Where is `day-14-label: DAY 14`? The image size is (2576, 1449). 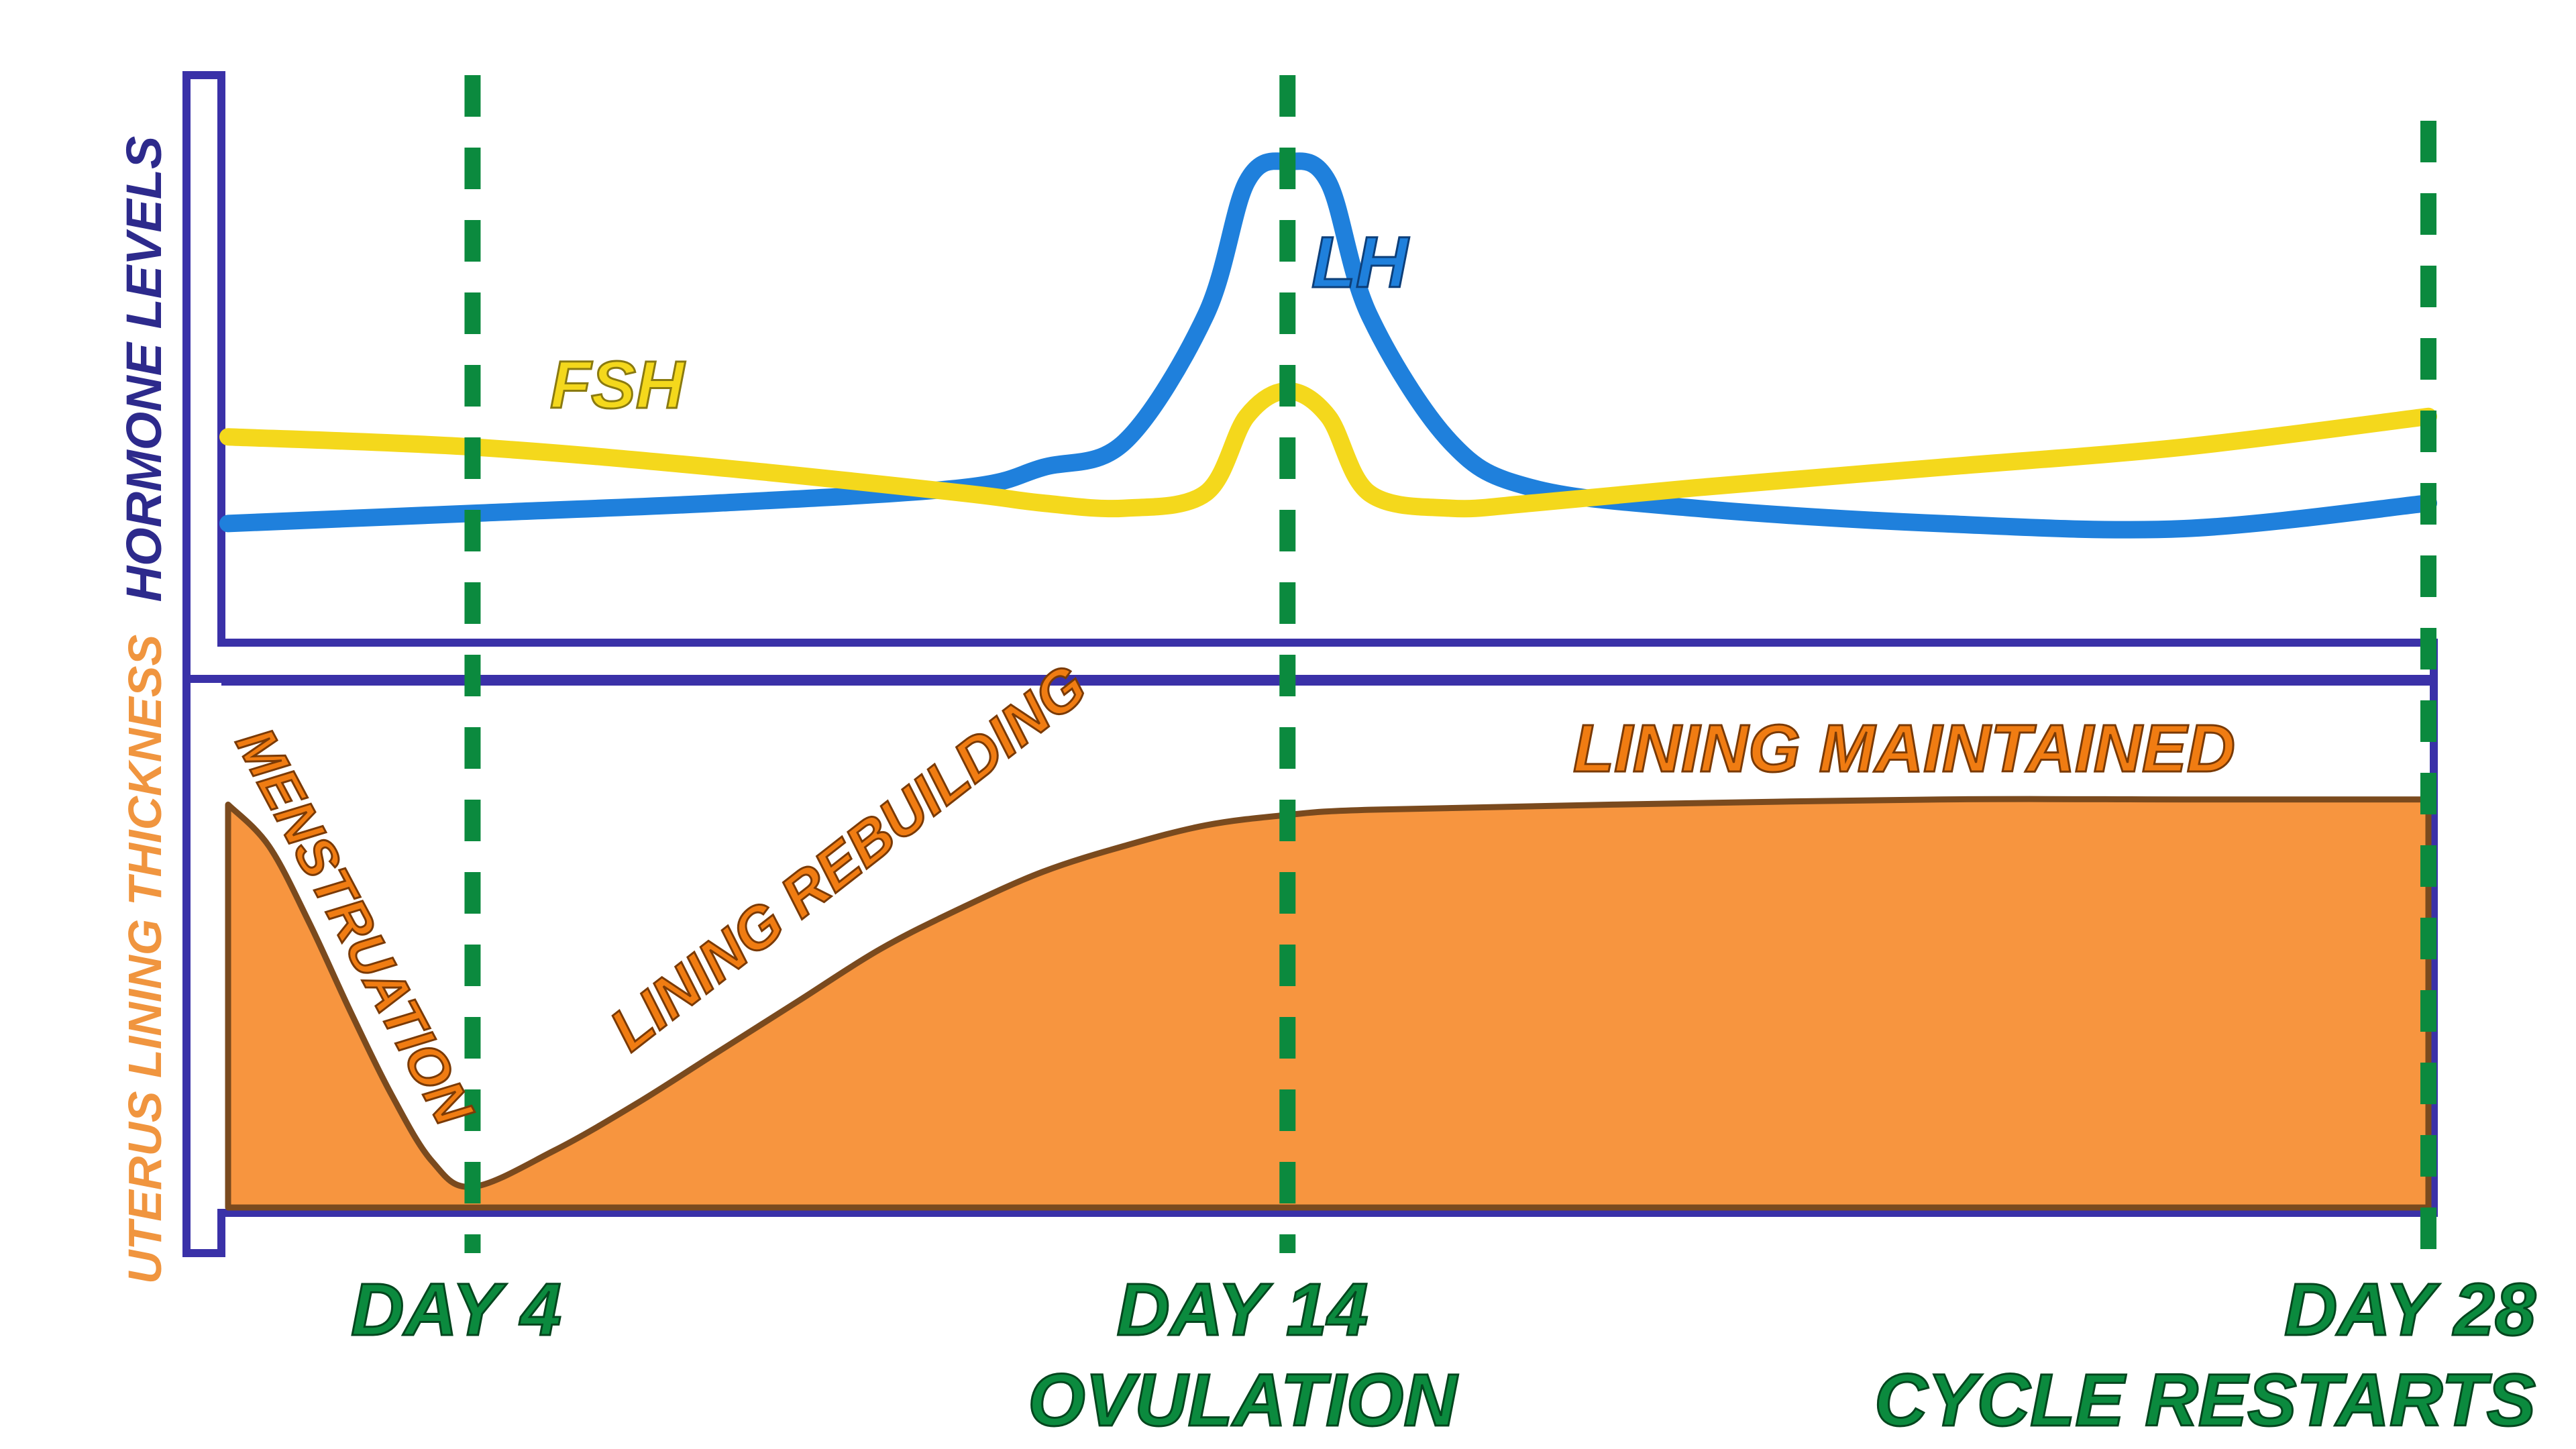 day-14-label: DAY 14 is located at coordinates (1242, 1310).